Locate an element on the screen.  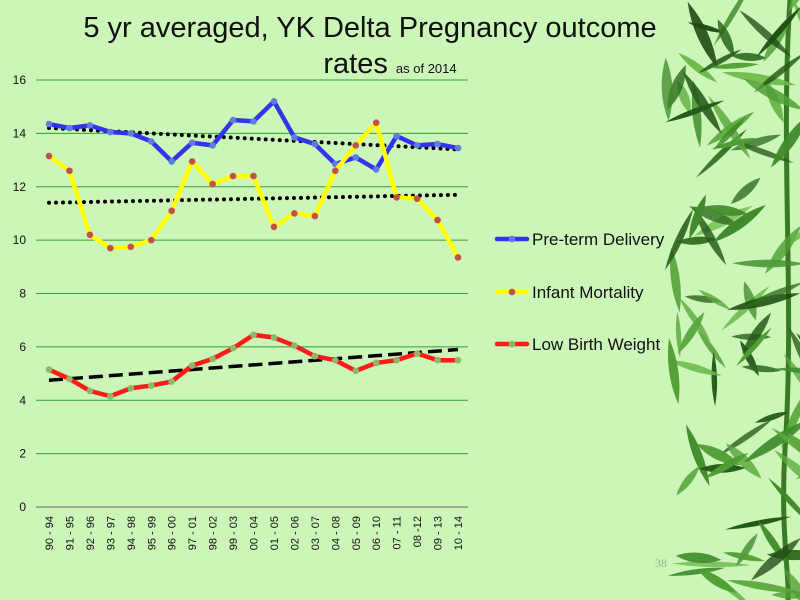
y-tick-label: 2 is located at coordinates (22, 454).